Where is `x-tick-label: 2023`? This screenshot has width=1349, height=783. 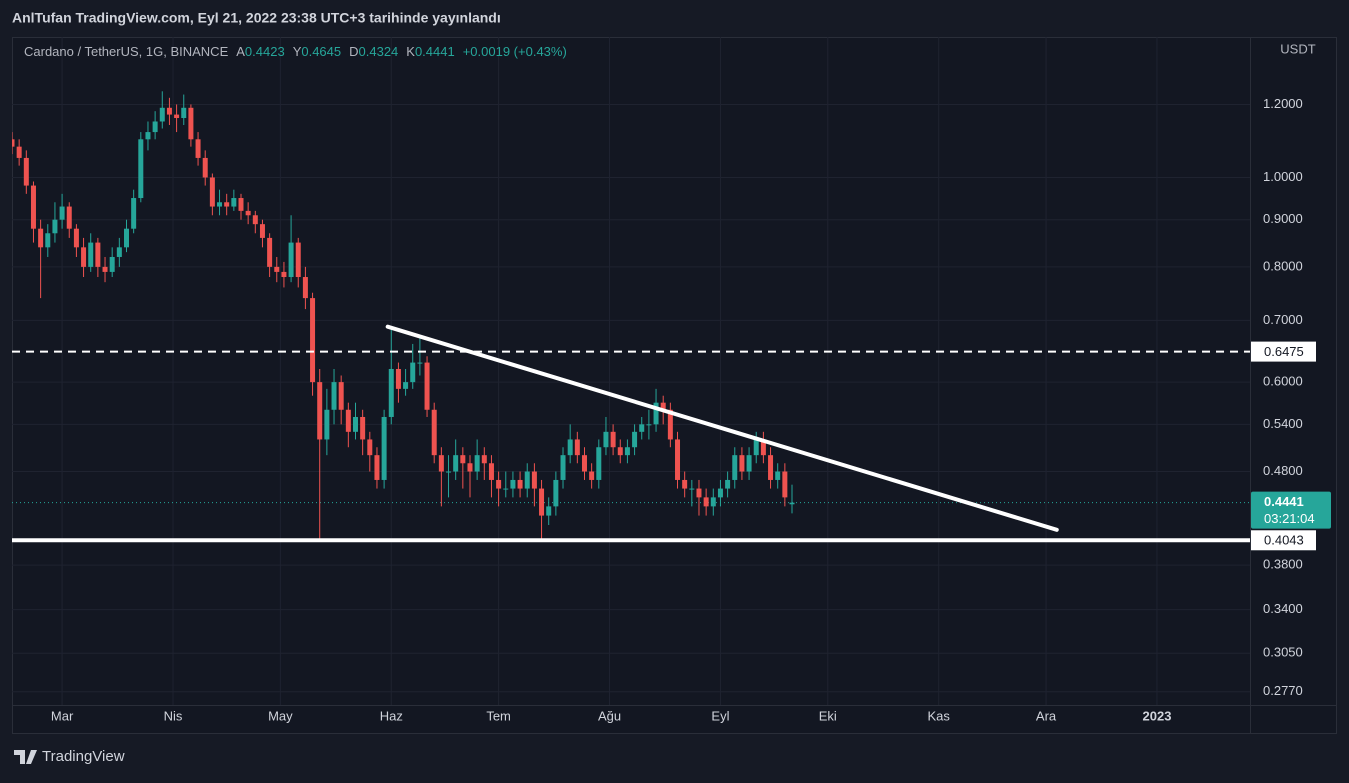 x-tick-label: 2023 is located at coordinates (1157, 715).